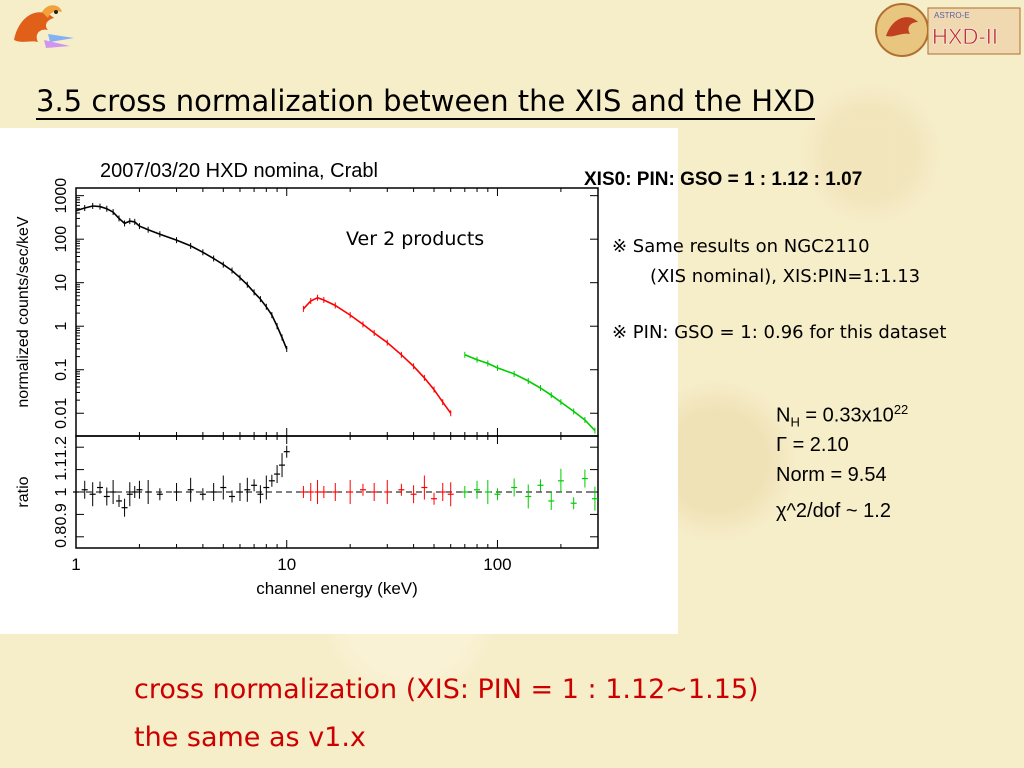 This screenshot has width=1024, height=768. Describe the element at coordinates (779, 332) in the screenshot. I see `note-pin-gso: ※ PIN: GSO = 1: 0.96 for this dataset` at that location.